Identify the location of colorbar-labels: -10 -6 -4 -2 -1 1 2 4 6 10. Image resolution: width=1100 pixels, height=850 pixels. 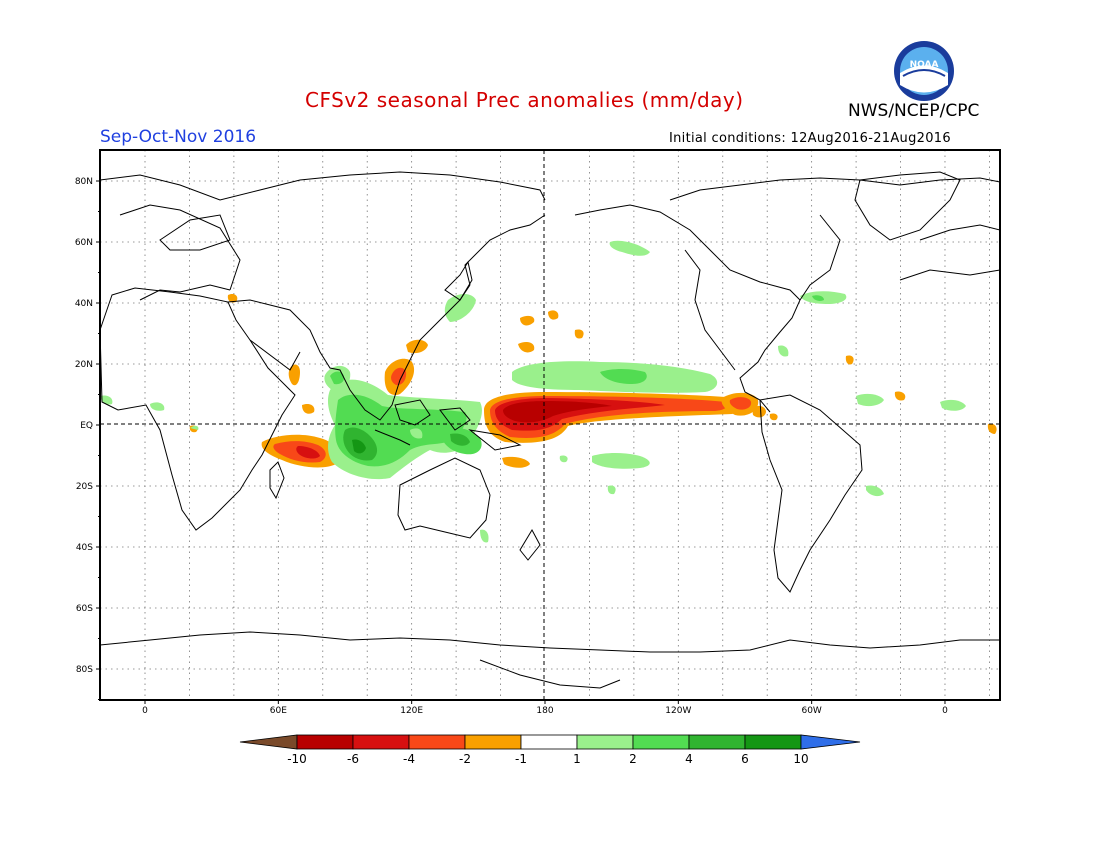
(547, 759).